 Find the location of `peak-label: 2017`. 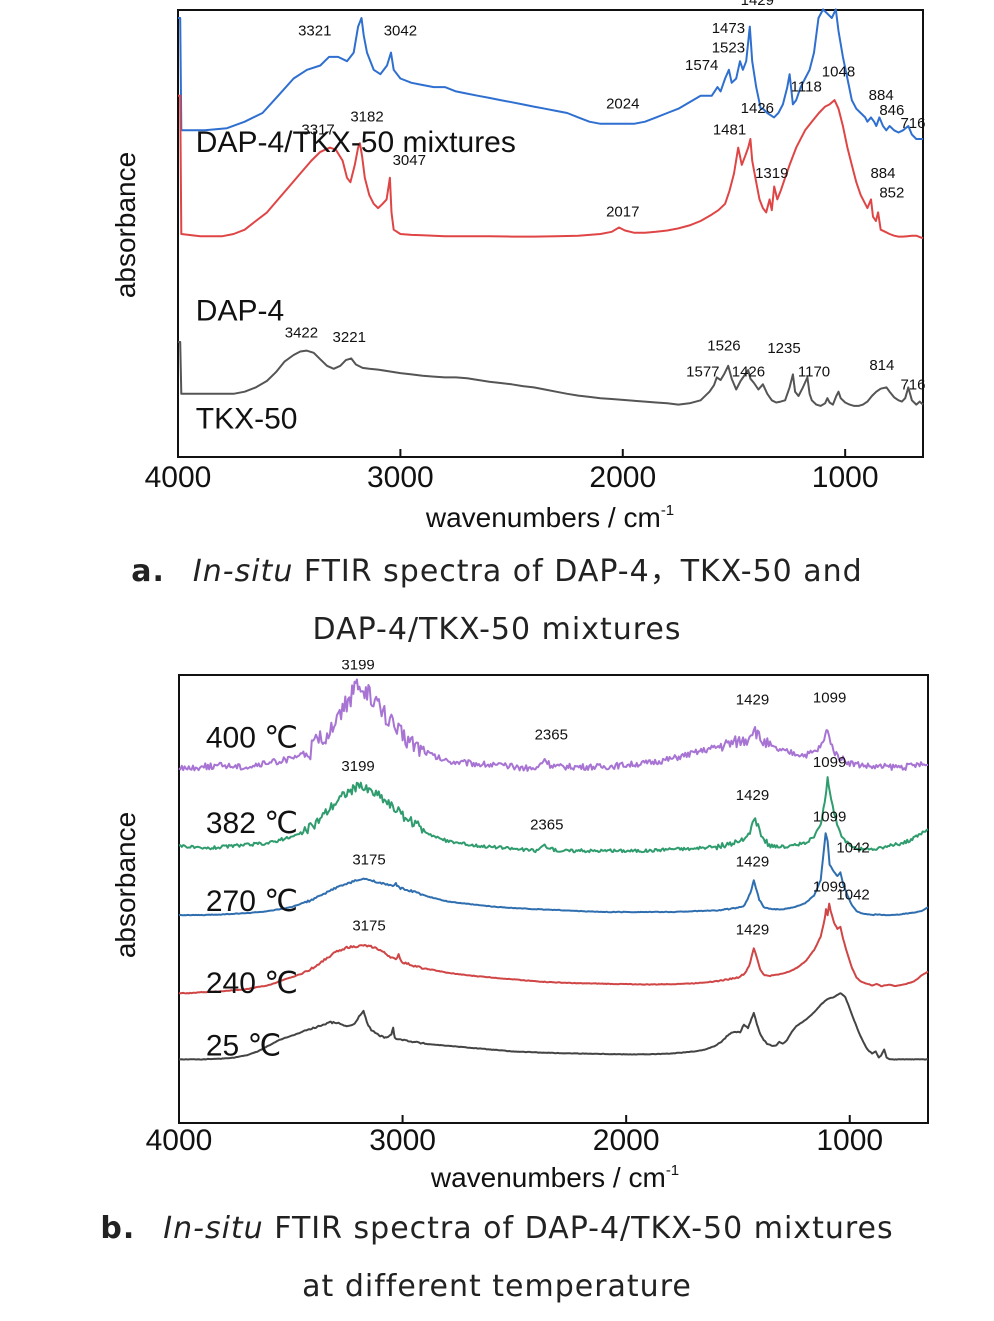

peak-label: 2017 is located at coordinates (622, 212).